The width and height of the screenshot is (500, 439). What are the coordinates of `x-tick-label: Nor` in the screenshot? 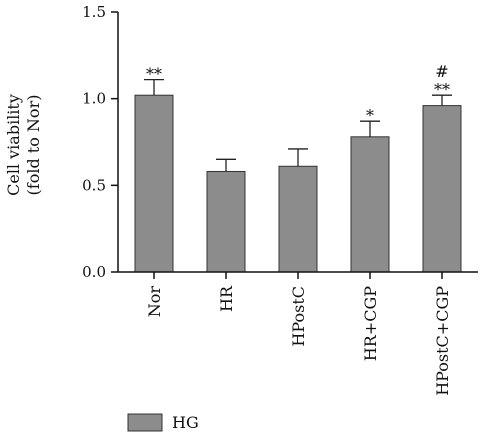 It's located at (154, 302).